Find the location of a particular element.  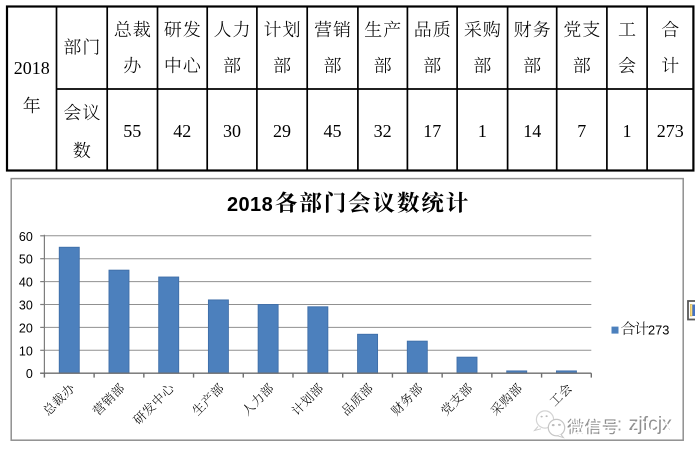

svg-text: 50 is located at coordinates (26, 260).